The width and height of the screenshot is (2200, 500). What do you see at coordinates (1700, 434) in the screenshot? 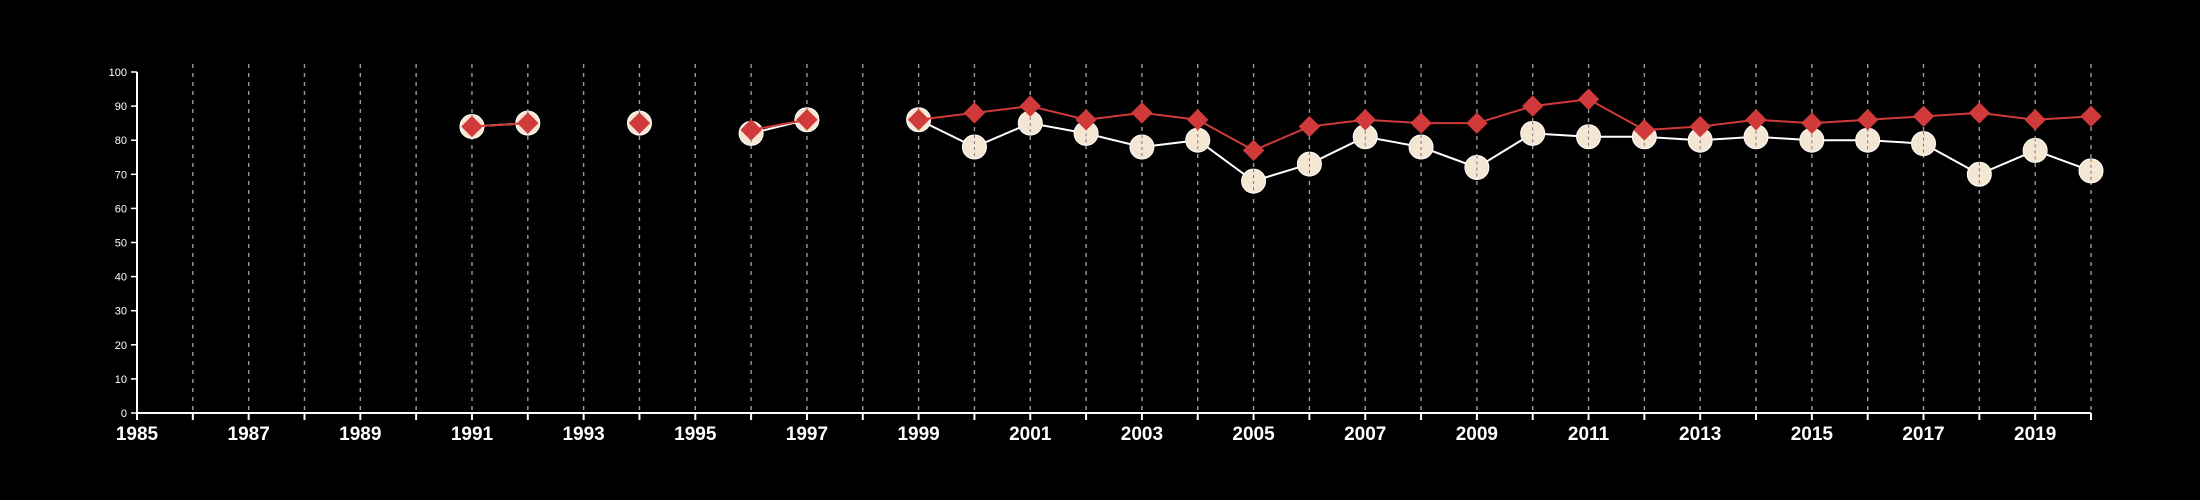
I see `x-tick-label: 2013` at bounding box center [1700, 434].